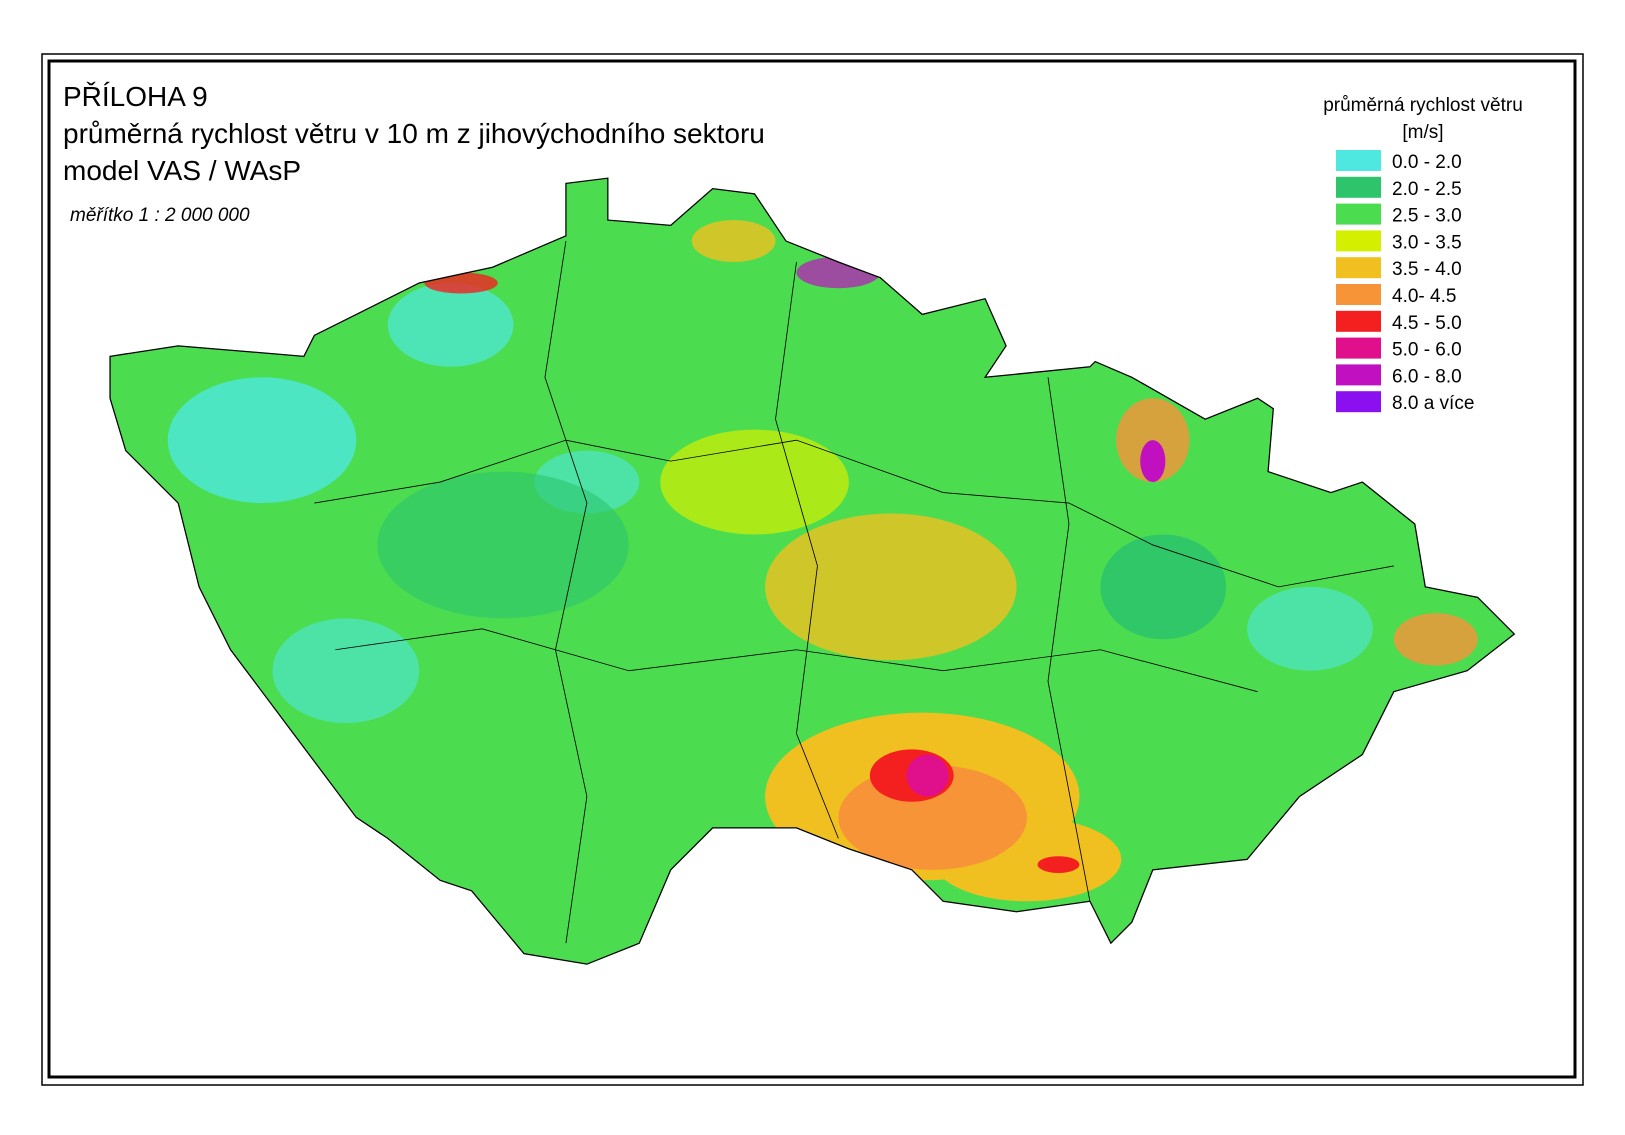 The image size is (1625, 1135). What do you see at coordinates (1422, 132) in the screenshot?
I see `legend-unit: [m/s]` at bounding box center [1422, 132].